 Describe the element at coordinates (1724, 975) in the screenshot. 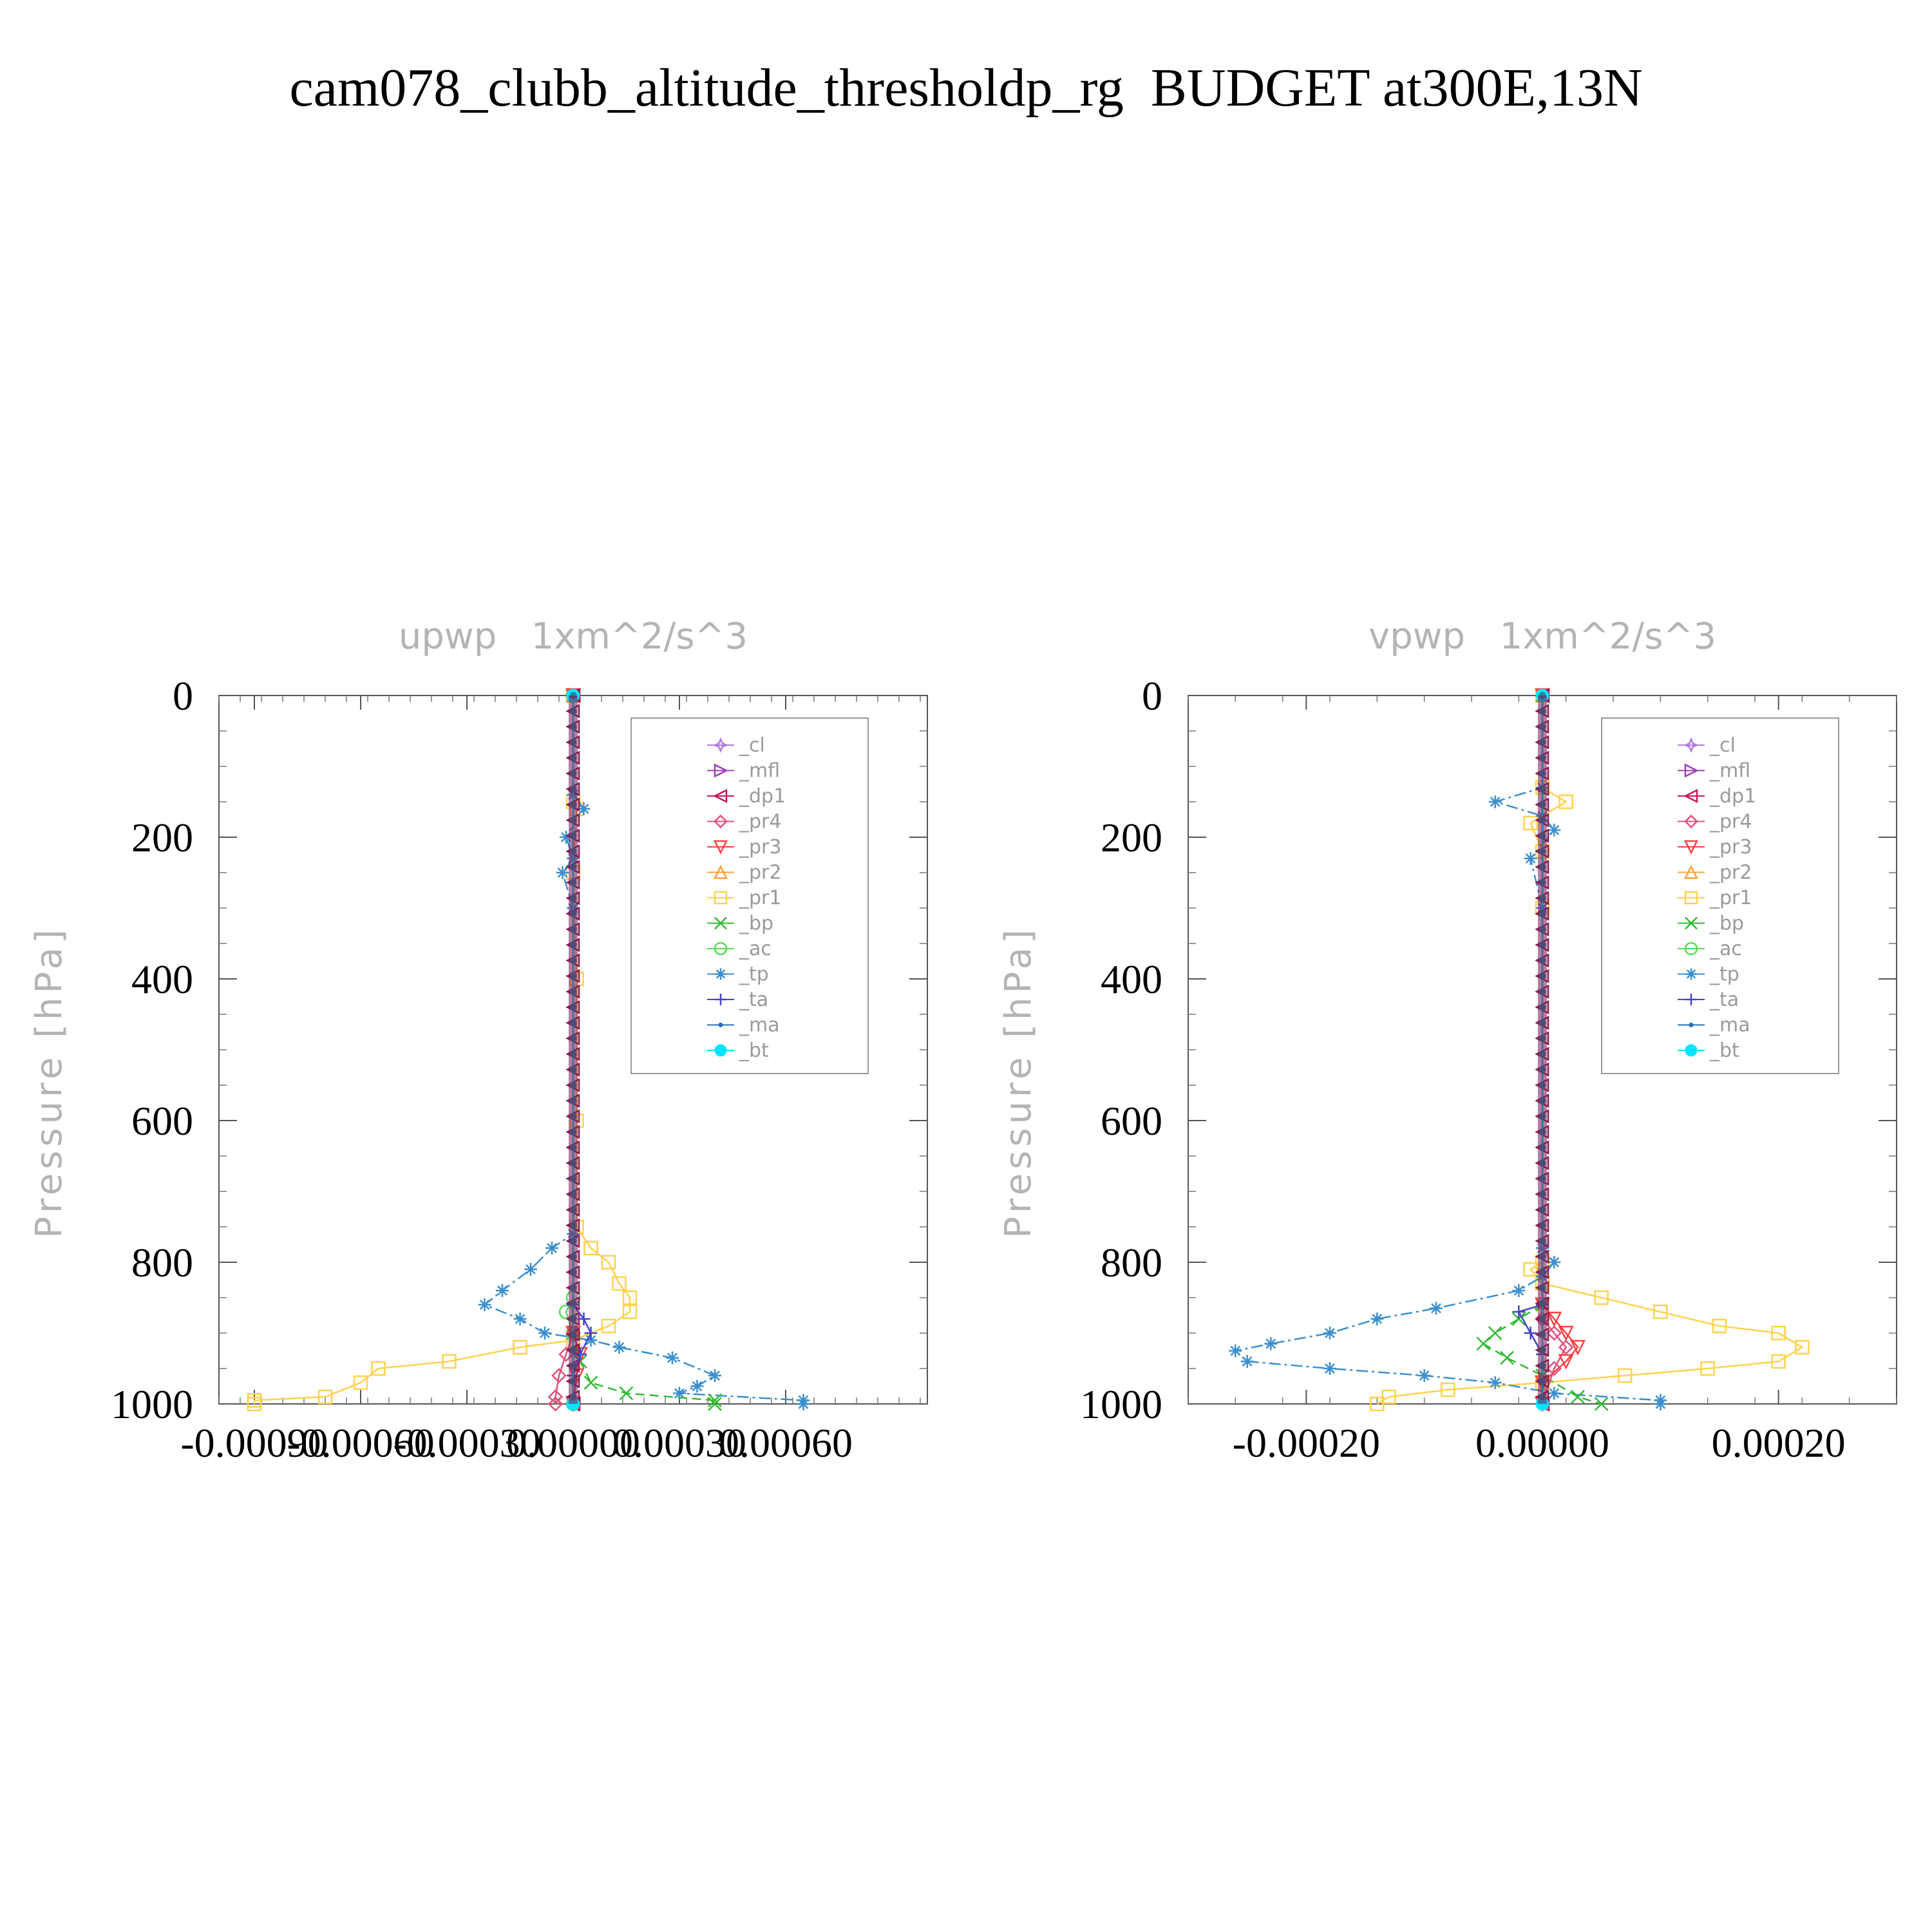

I see `legend-label: _tp` at that location.